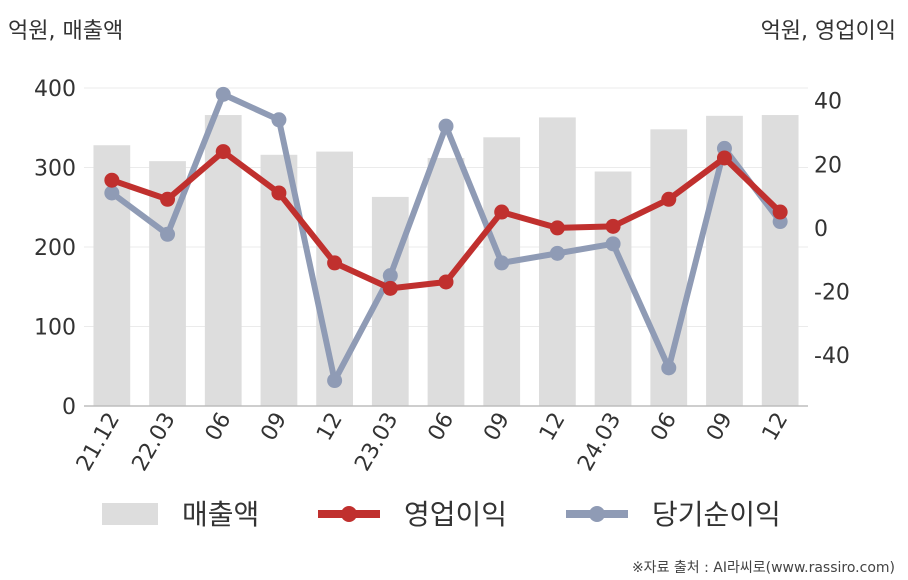 Image resolution: width=908 pixels, height=580 pixels. I want to click on x-tick-label: 22.03, so click(154, 442).